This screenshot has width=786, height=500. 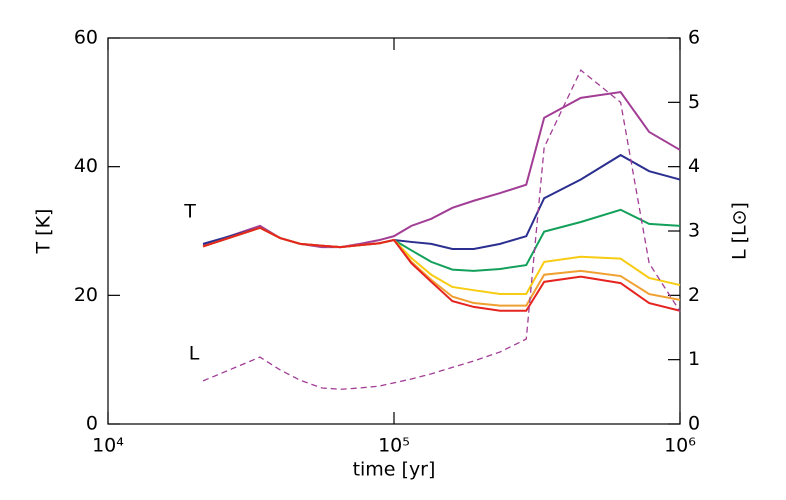 What do you see at coordinates (694, 359) in the screenshot?
I see `y2-tick-label: 1` at bounding box center [694, 359].